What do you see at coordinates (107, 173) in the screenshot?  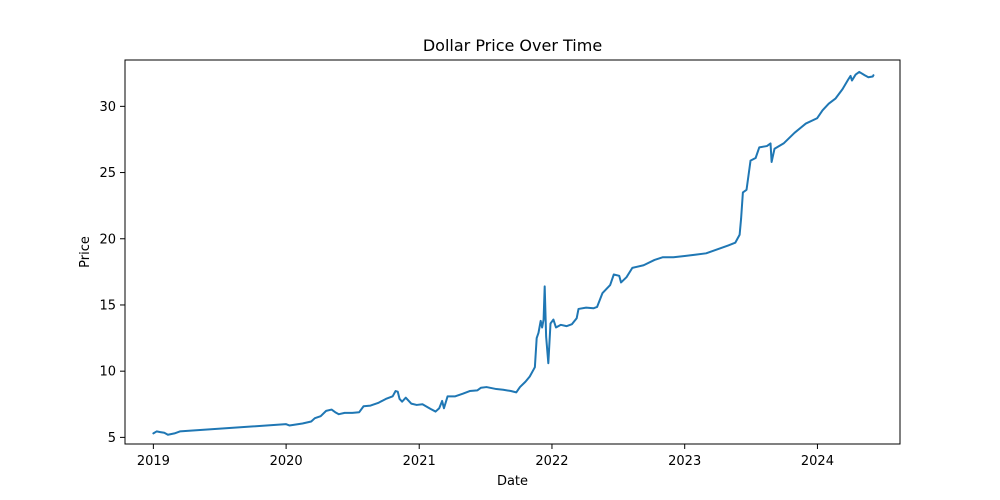 I see `y-tick-label: 25` at bounding box center [107, 173].